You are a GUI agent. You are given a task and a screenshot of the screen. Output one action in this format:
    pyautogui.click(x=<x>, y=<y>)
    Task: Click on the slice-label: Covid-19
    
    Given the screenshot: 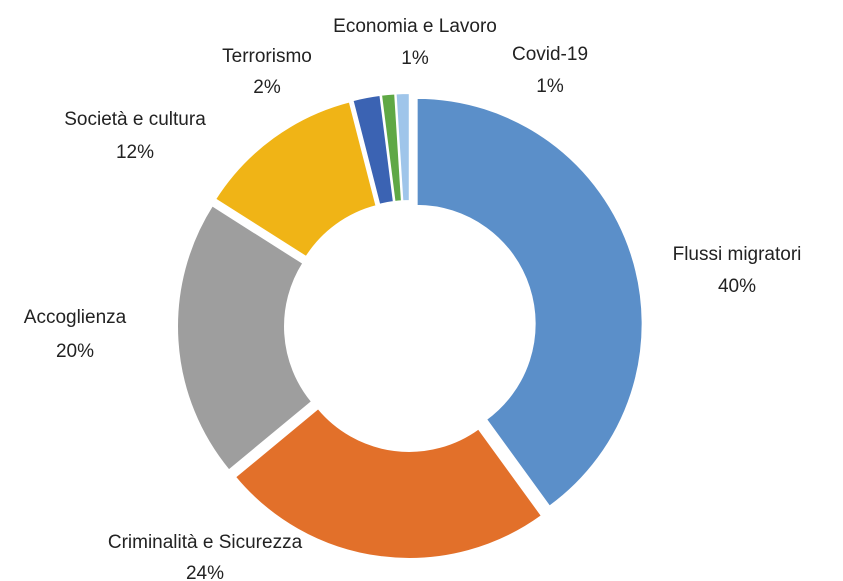 What is the action you would take?
    pyautogui.click(x=550, y=54)
    